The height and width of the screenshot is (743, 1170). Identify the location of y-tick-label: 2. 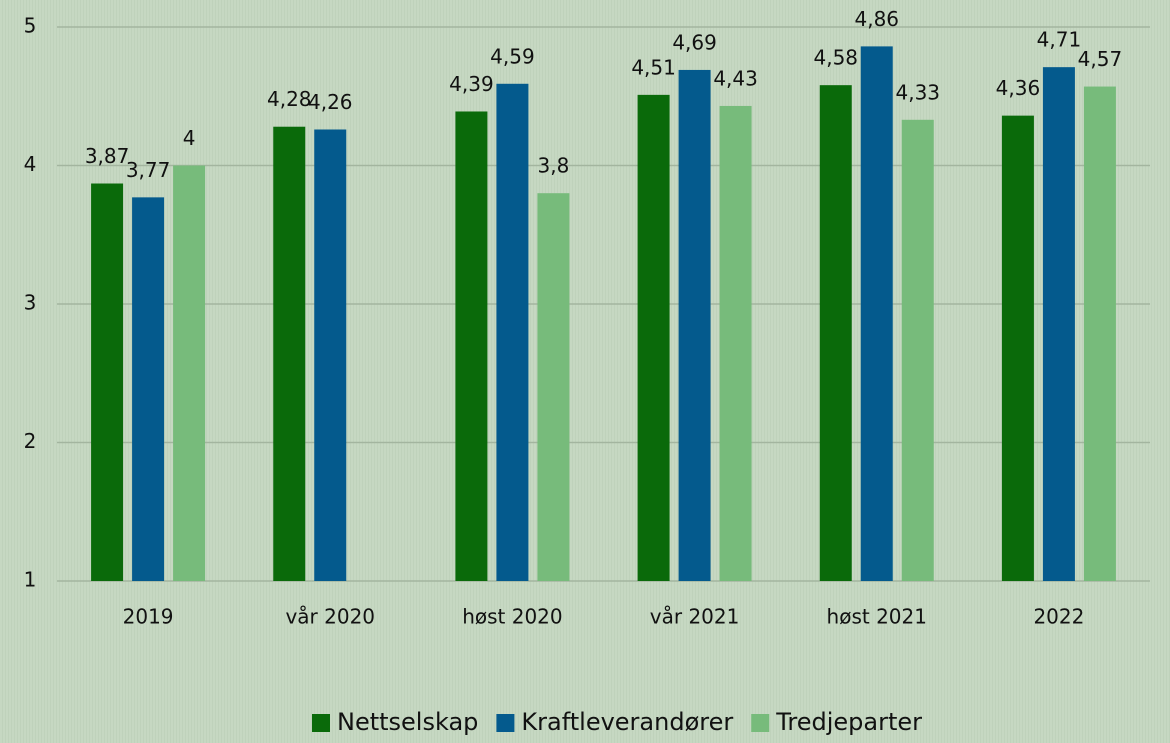
(30, 441).